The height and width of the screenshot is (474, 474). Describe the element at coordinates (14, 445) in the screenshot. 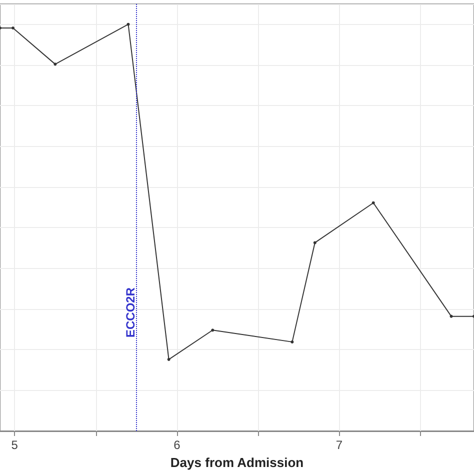

I see `x-tick-label: 5` at that location.